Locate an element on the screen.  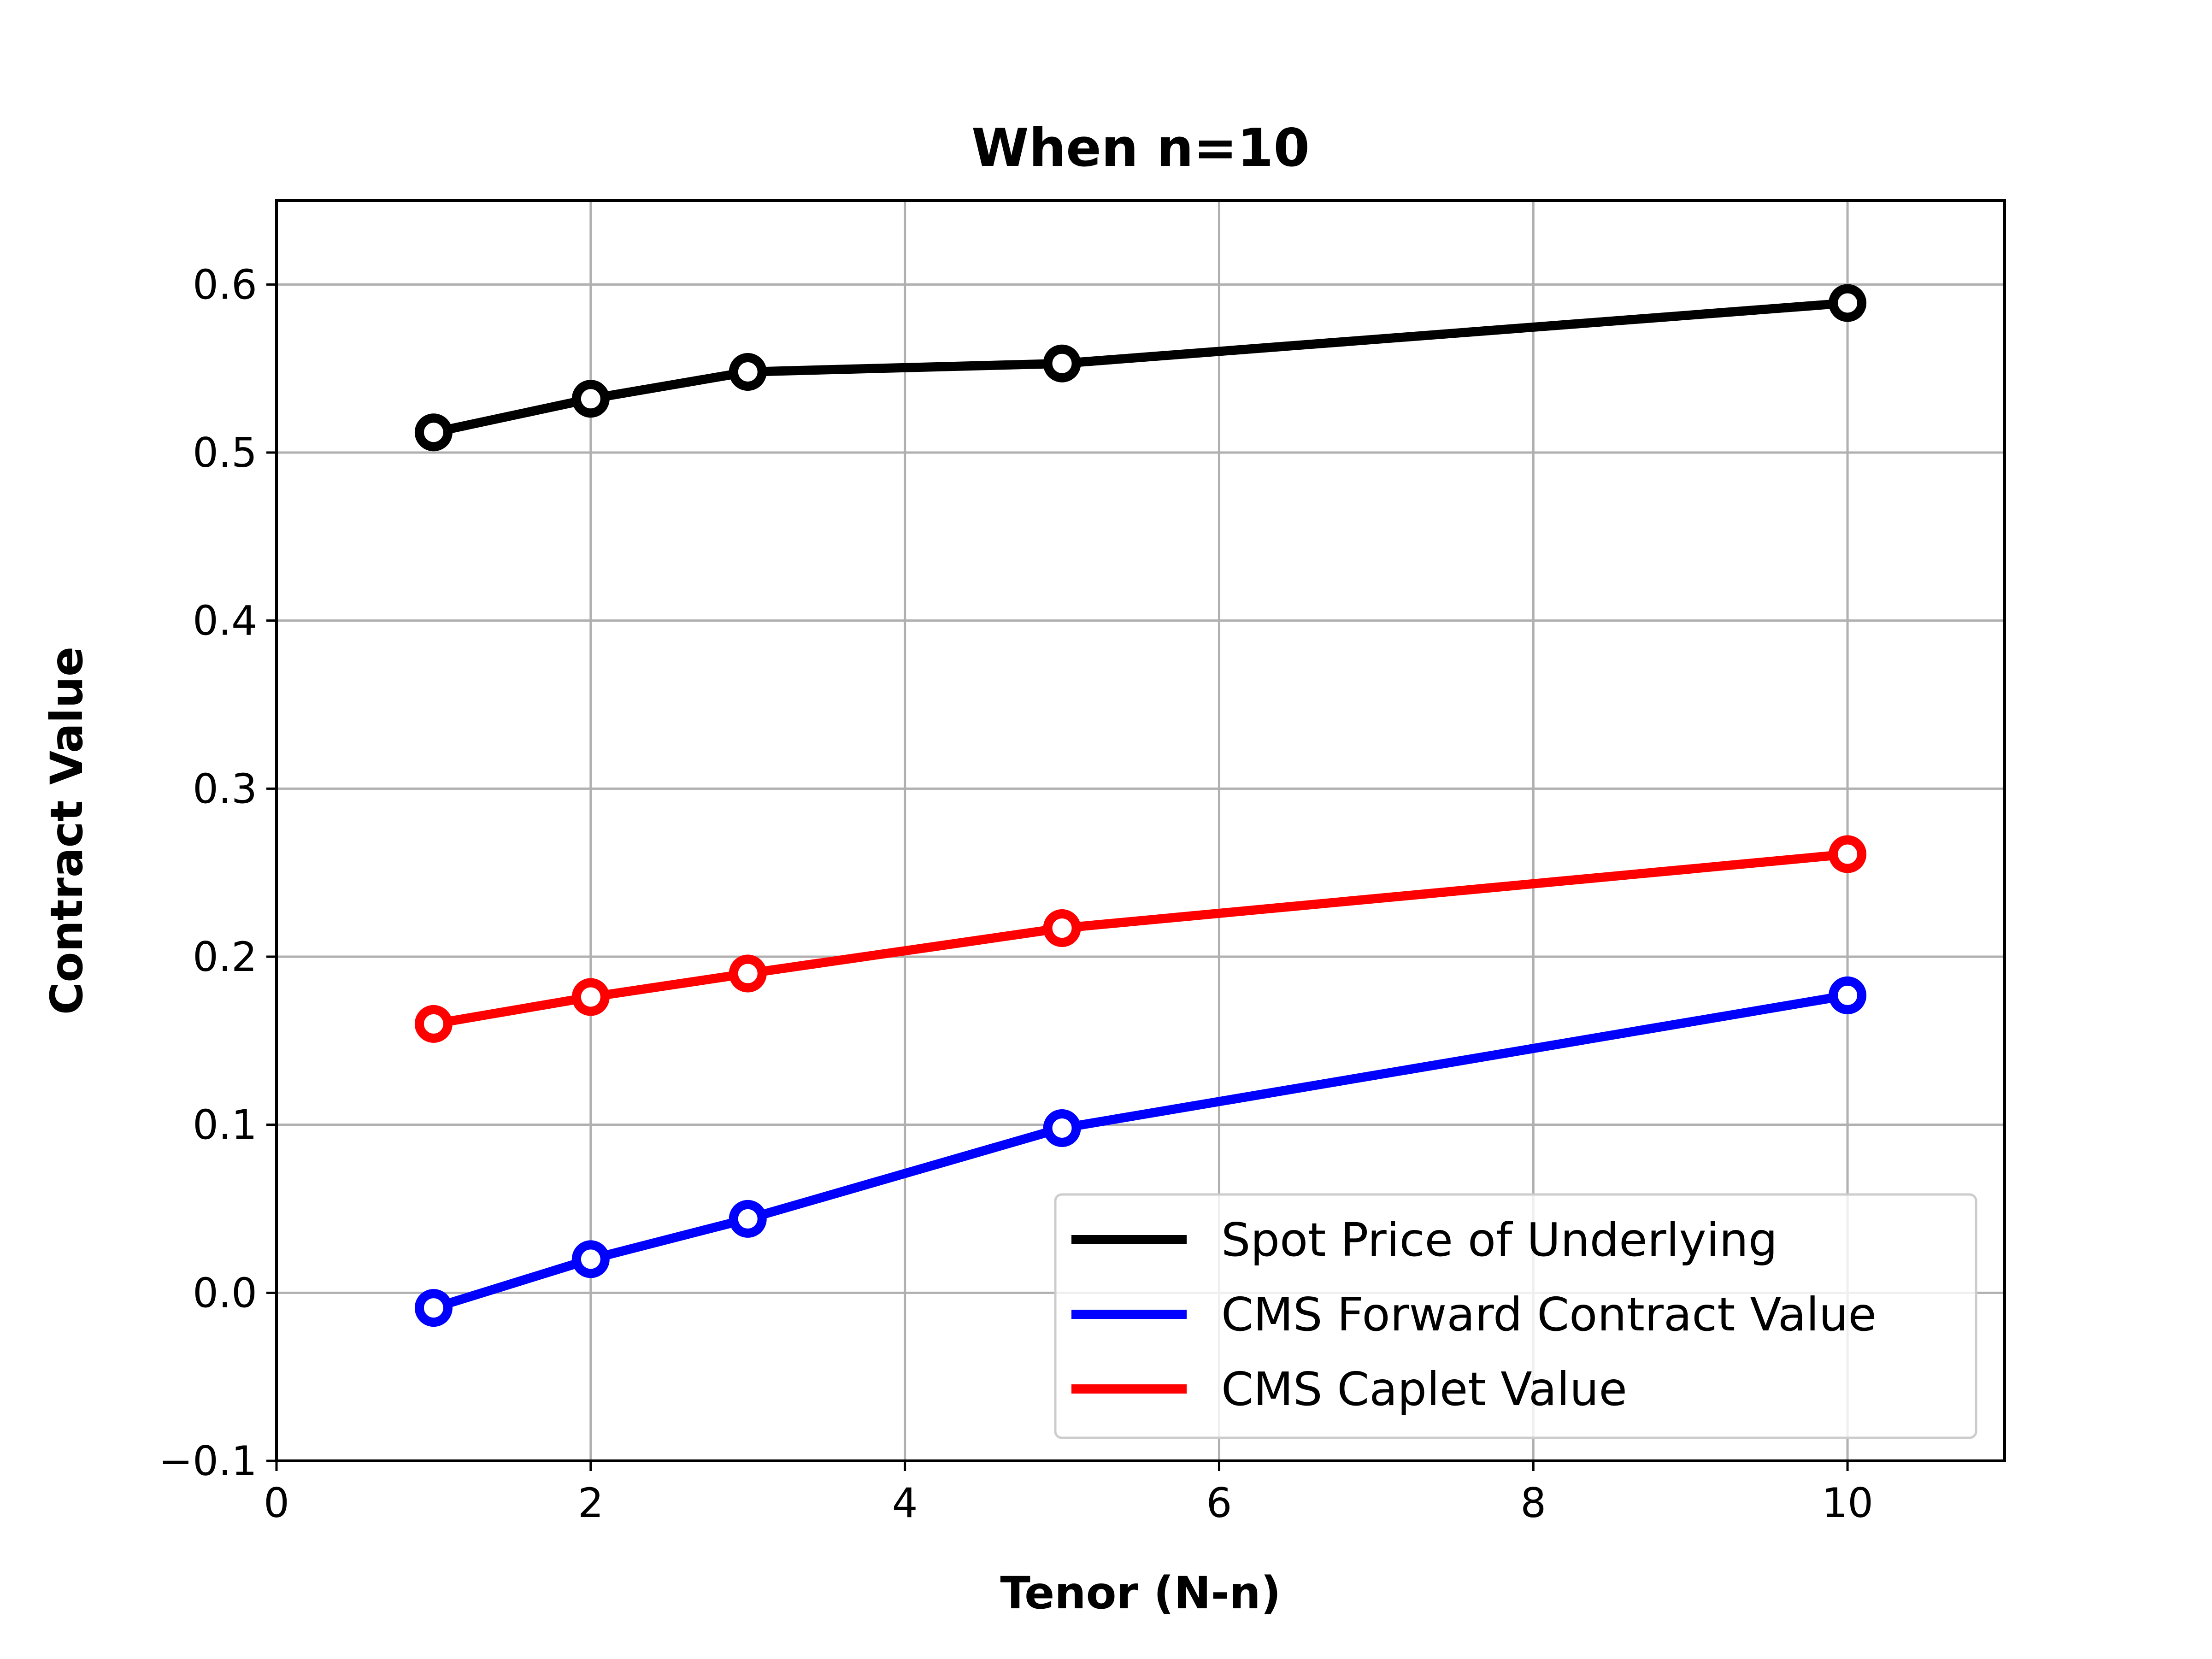
legend-label: CMS Forward Contract Value is located at coordinates (1549, 1314).